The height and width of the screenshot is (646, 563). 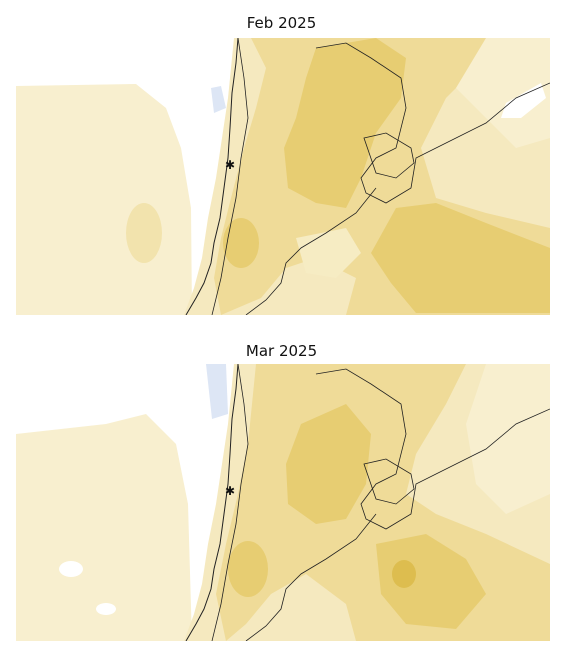 I want to click on panel-title-mar: Mar 2025, so click(x=281, y=351).